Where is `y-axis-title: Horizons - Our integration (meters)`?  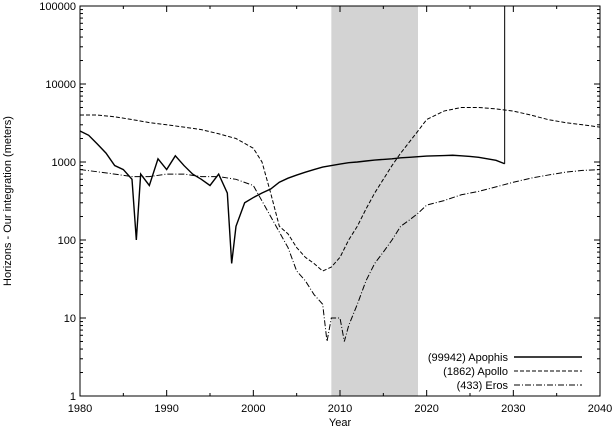 y-axis-title: Horizons - Our integration (meters) is located at coordinates (8, 201).